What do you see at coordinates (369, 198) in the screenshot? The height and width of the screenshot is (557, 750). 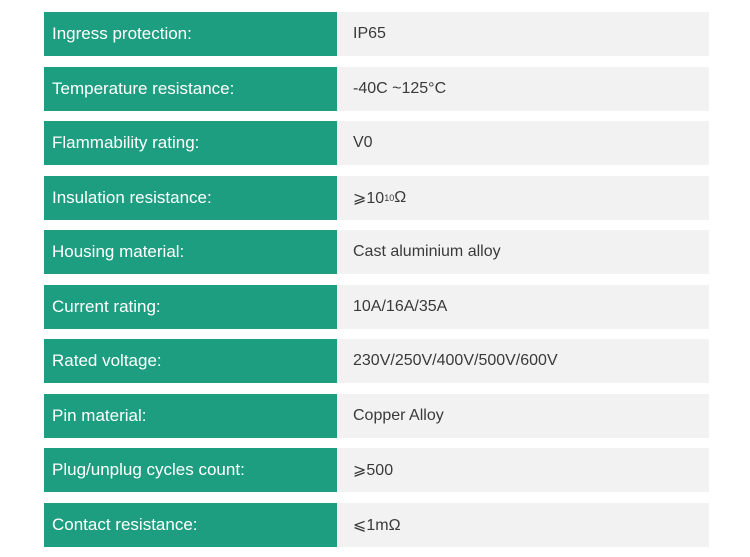 I see `spec-value-prefix: ⩾10` at bounding box center [369, 198].